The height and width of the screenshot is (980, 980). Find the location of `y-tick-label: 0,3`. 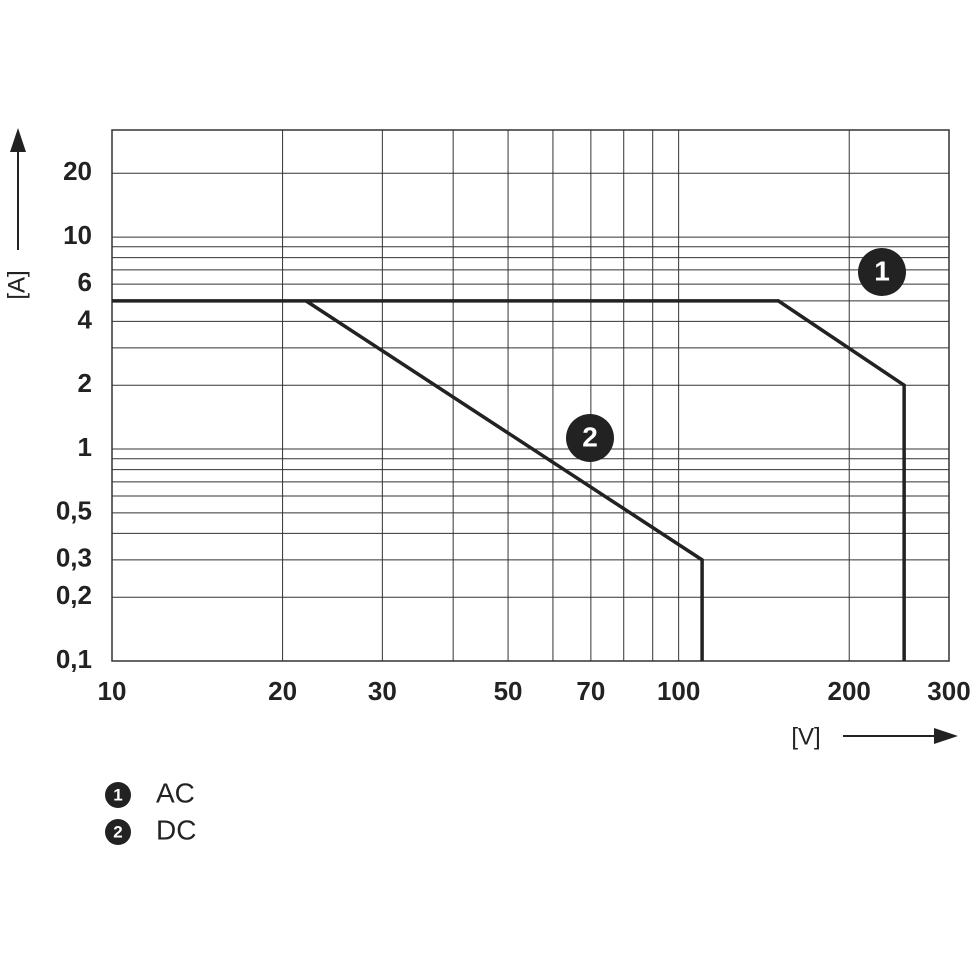

y-tick-label: 0,3 is located at coordinates (74, 558).